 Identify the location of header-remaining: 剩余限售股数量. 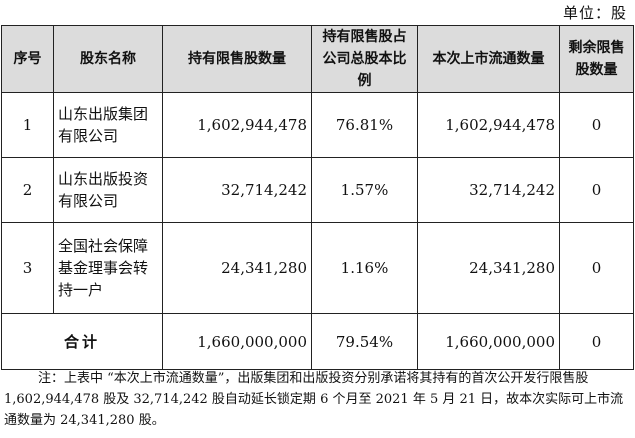
(596, 59).